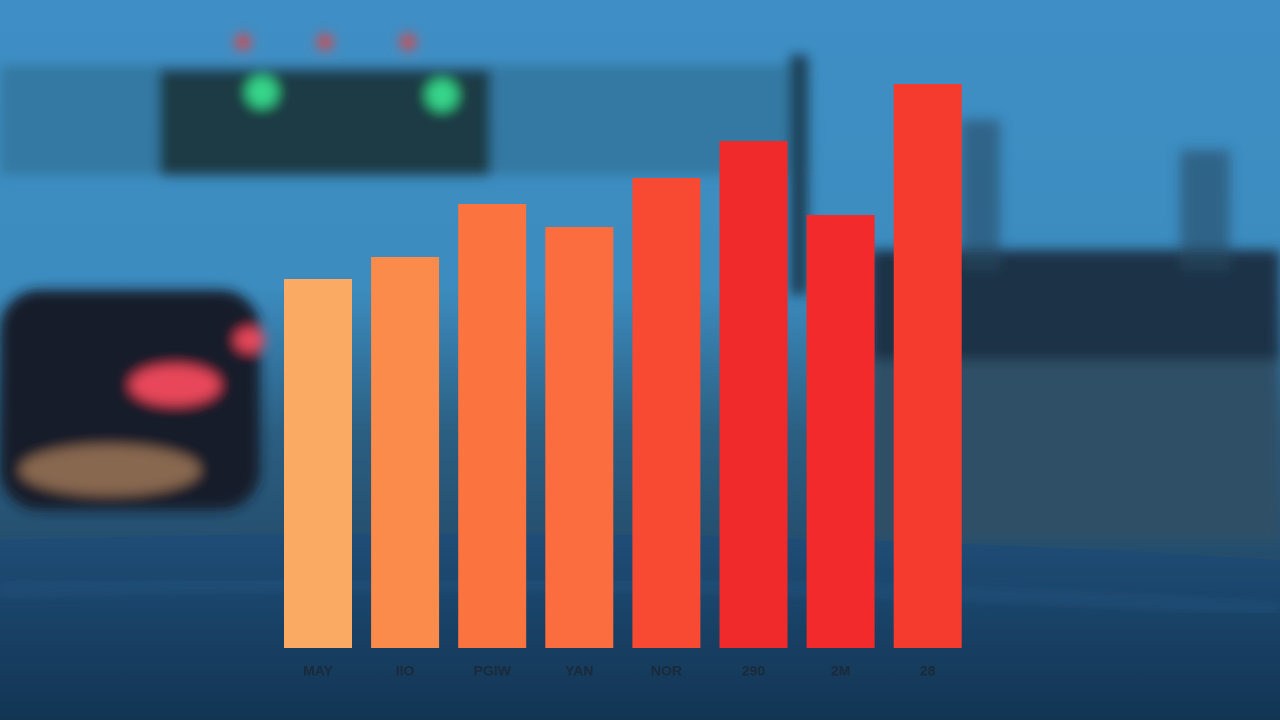 The height and width of the screenshot is (720, 1280). Describe the element at coordinates (754, 671) in the screenshot. I see `x-tick-label: 290` at that location.